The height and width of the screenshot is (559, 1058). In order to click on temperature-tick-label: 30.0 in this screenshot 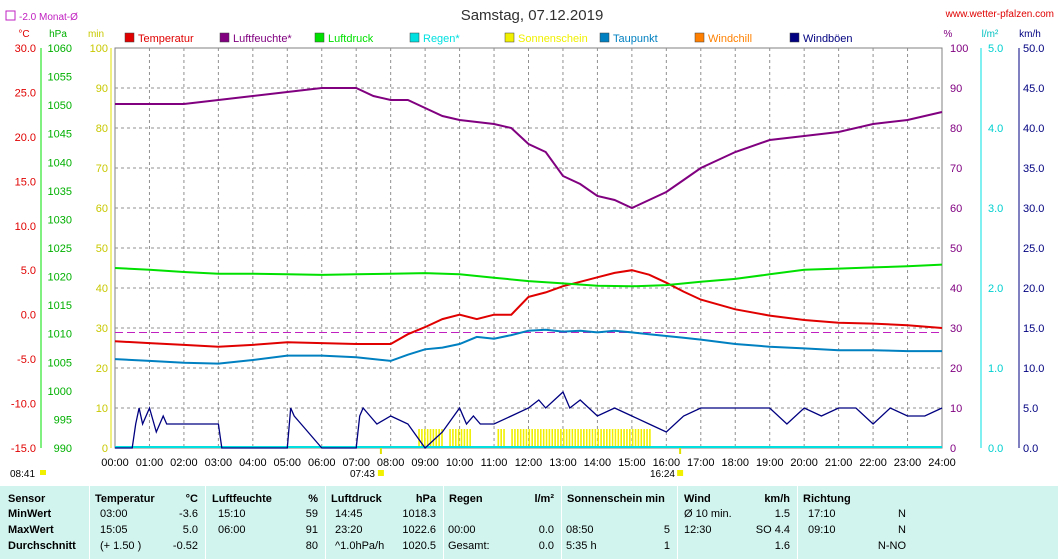, I will do `click(25, 49)`.